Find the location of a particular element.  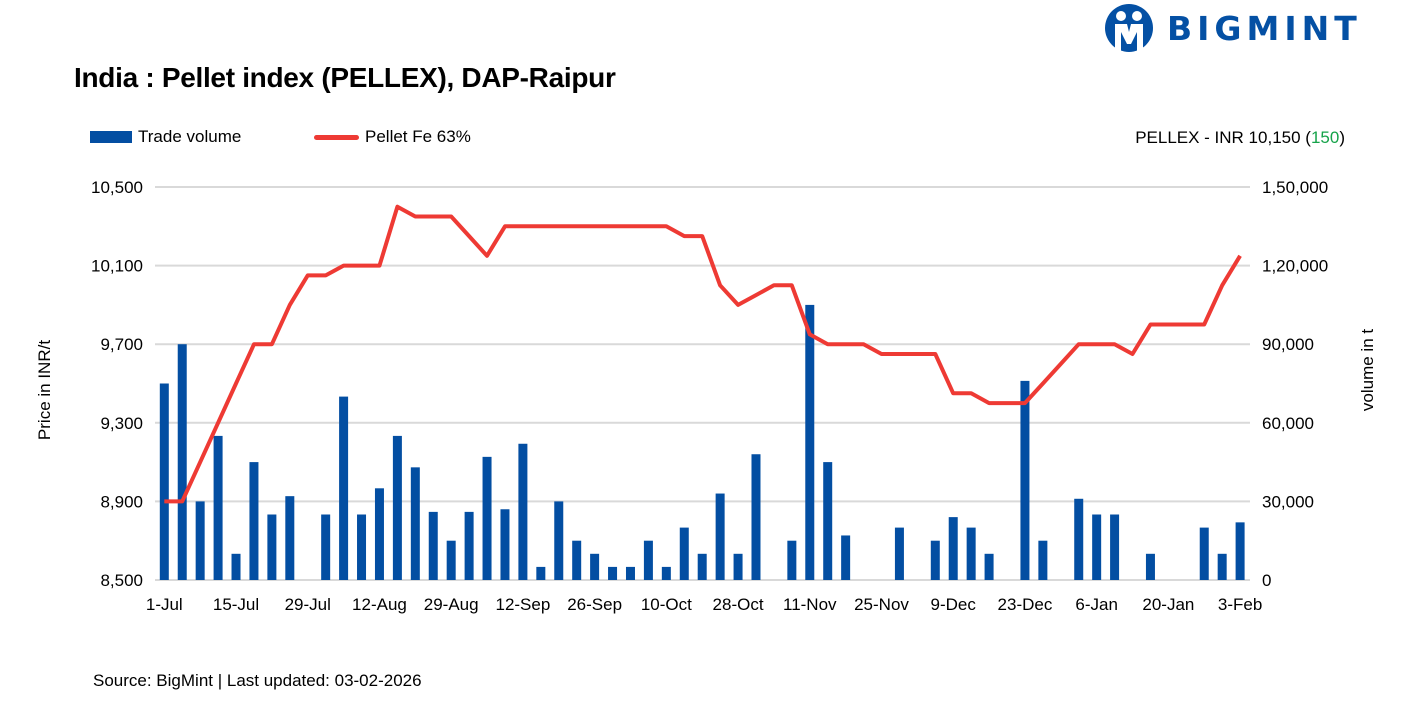

bigmint-logo-icon is located at coordinates (1129, 28).